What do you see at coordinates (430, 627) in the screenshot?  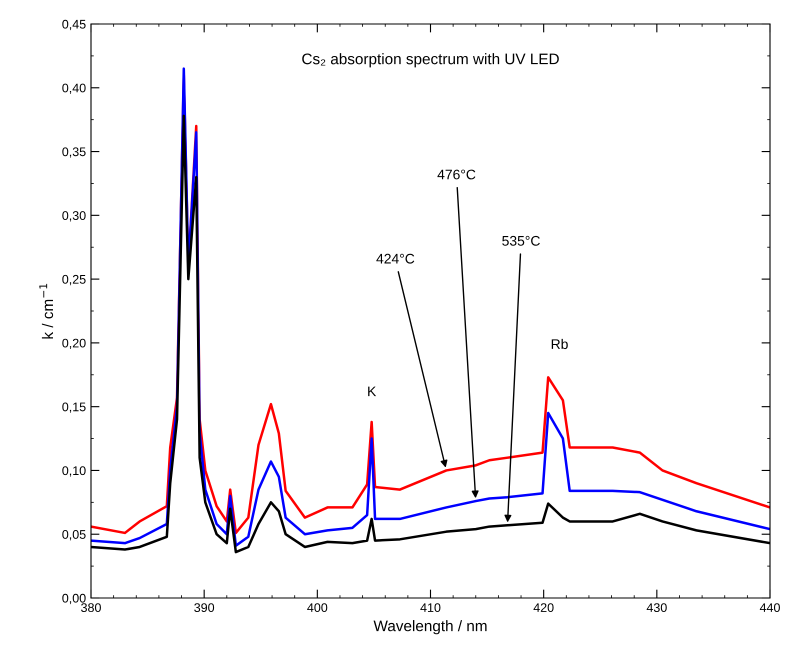 I see `x-axis-title: Wavelength / nm` at bounding box center [430, 627].